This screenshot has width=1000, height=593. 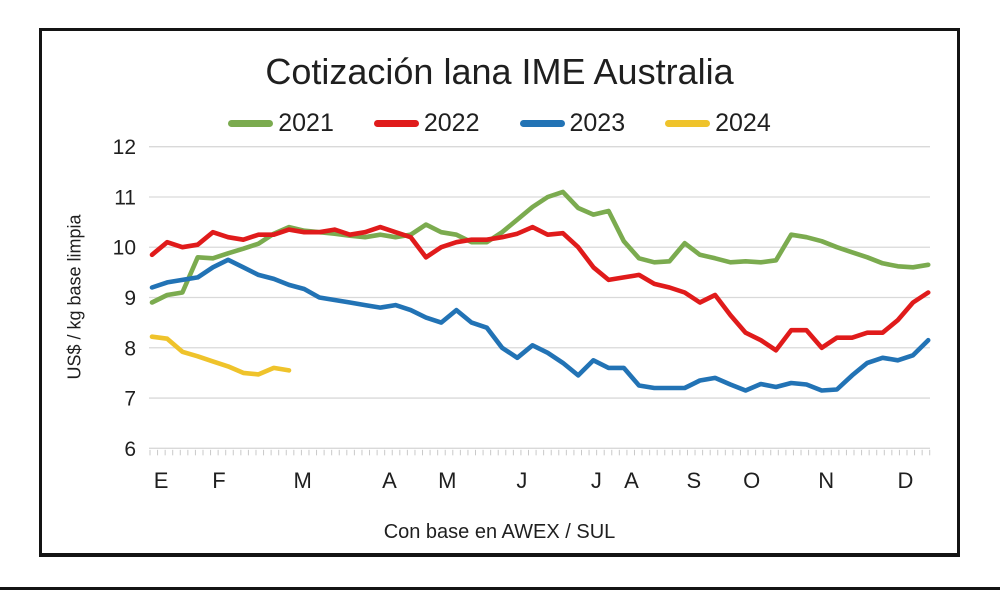 I want to click on y-tick-label-6: 6, so click(x=130, y=449).